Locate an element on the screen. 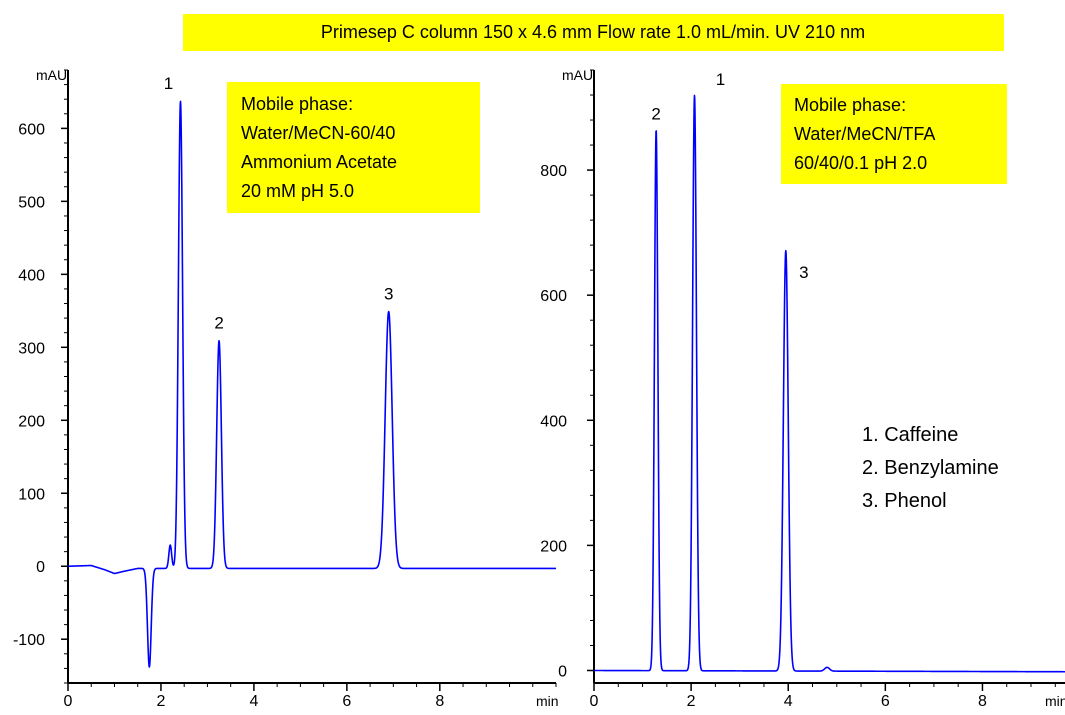  left-y-tick-label: 100 is located at coordinates (31, 494).